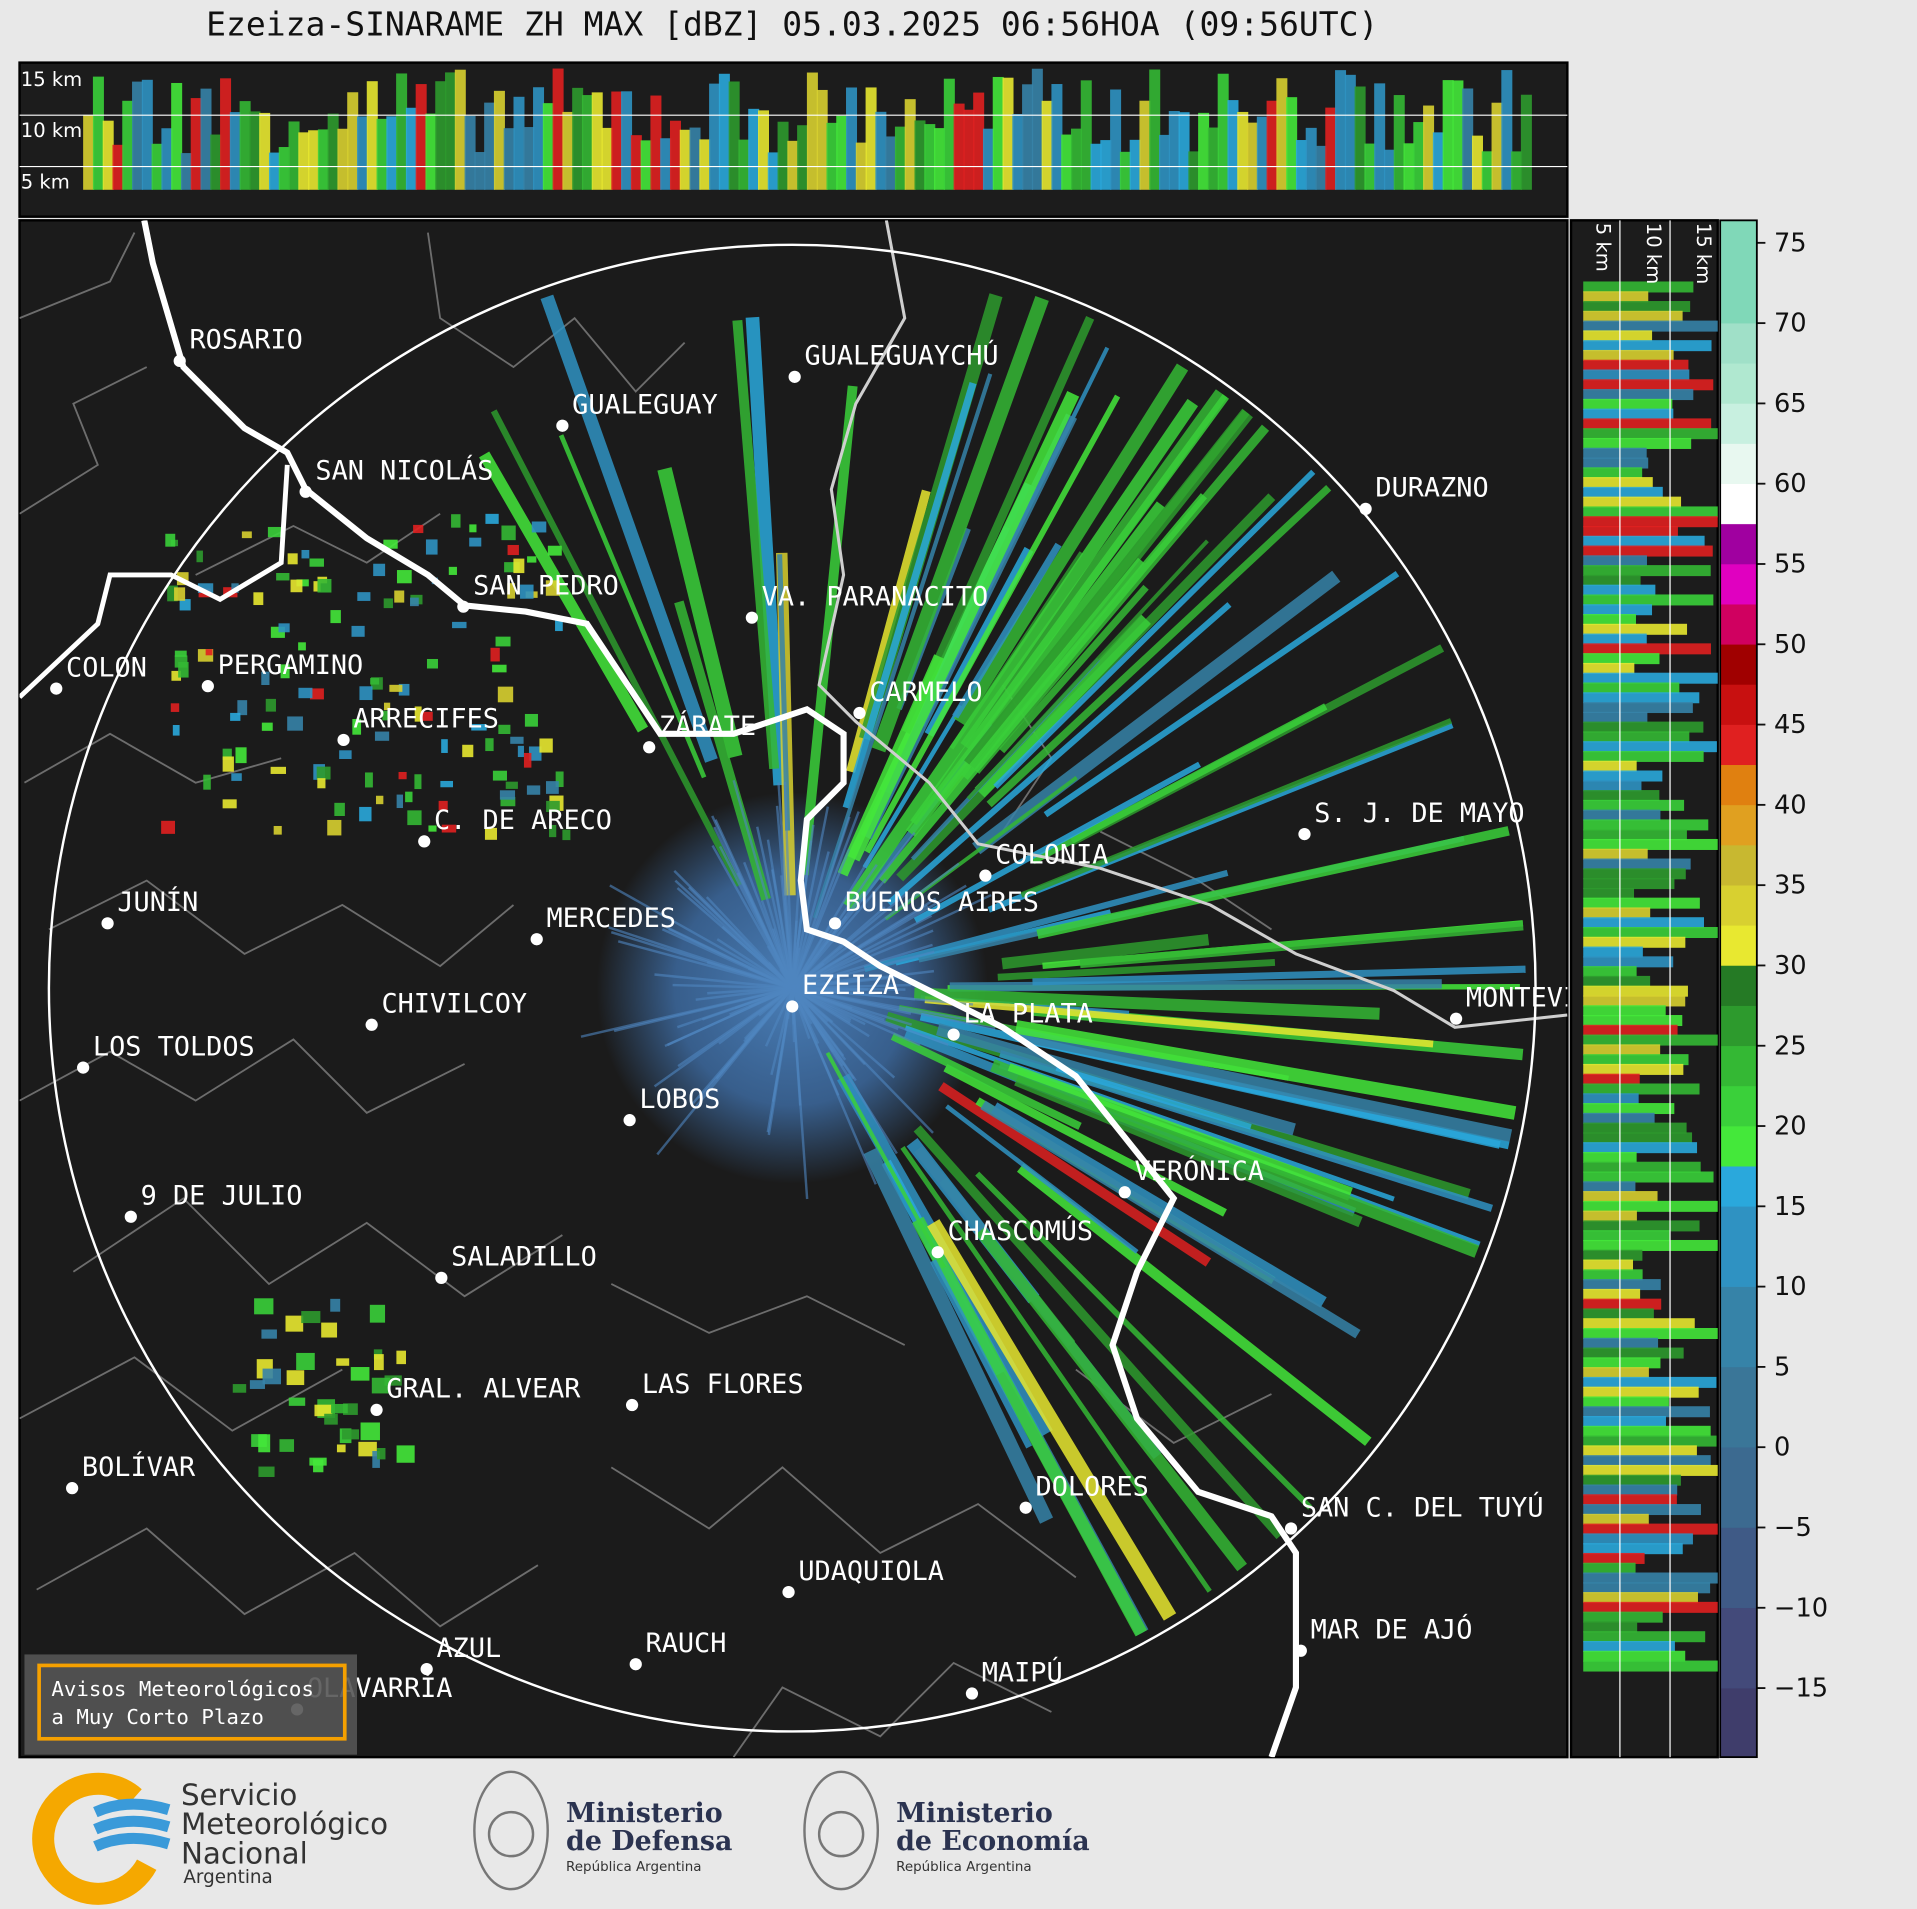  I want to click on logo-text: República Argentina, so click(633, 1867).